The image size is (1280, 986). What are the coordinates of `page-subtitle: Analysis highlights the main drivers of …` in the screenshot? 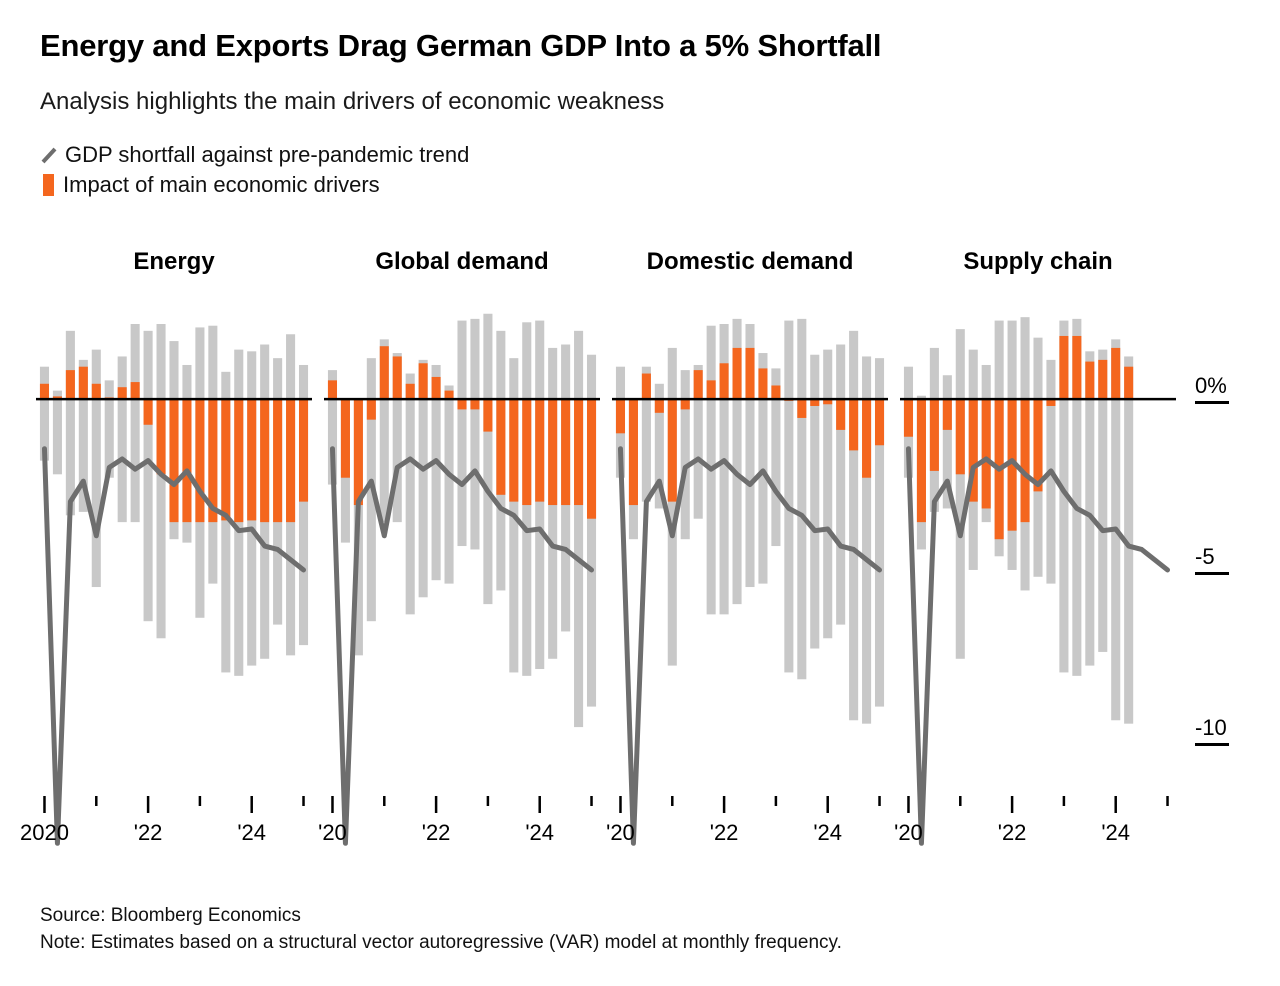 It's located at (352, 101).